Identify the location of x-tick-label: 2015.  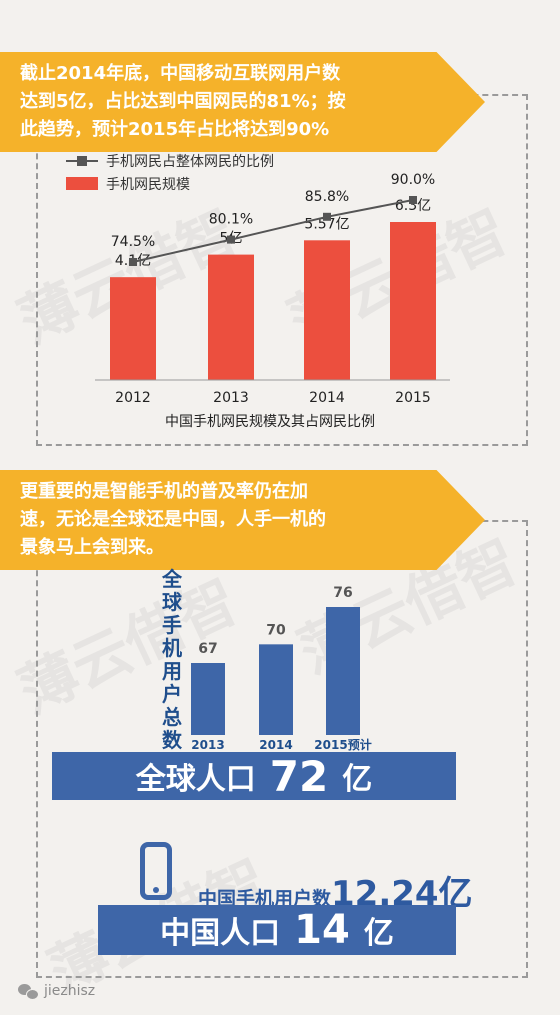
(413, 398).